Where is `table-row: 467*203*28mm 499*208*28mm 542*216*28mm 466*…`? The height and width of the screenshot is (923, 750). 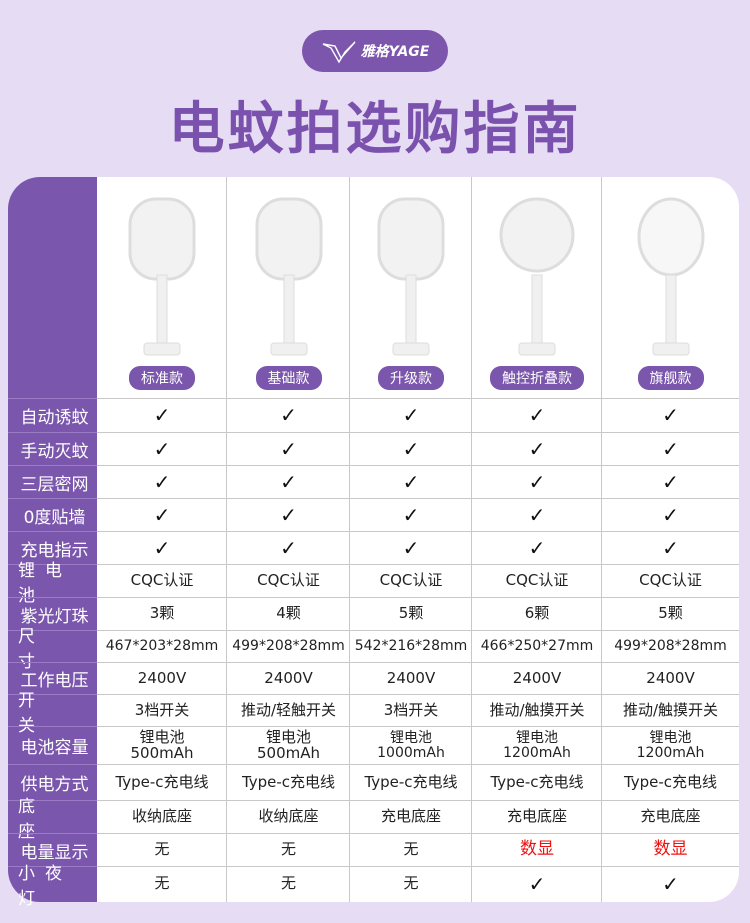 table-row: 467*203*28mm 499*208*28mm 542*216*28mm 466*… is located at coordinates (418, 646).